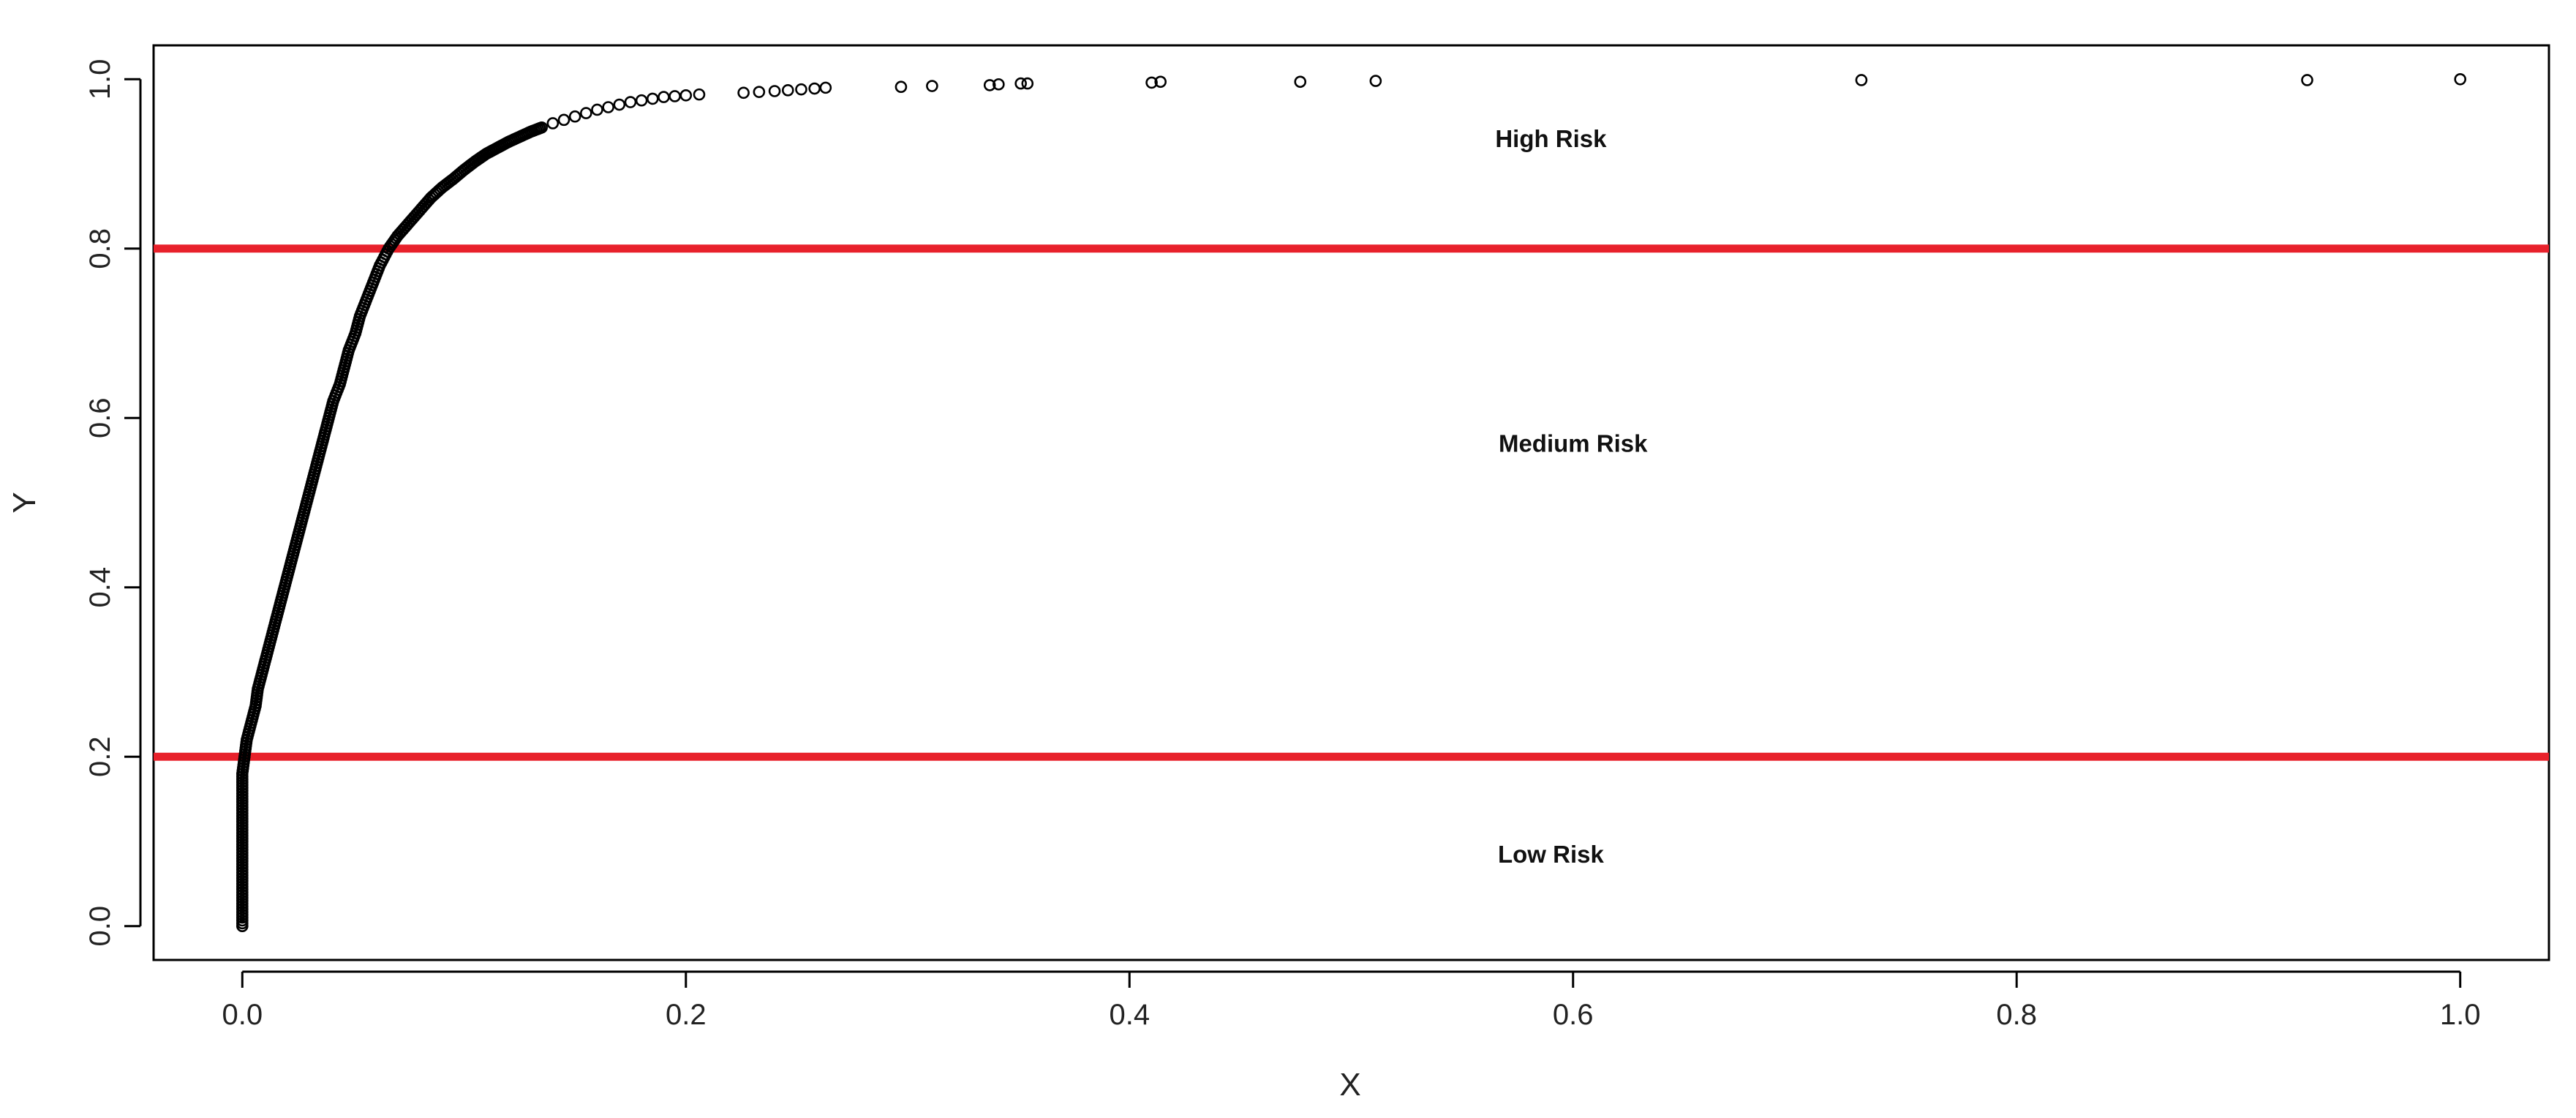  Describe the element at coordinates (1551, 854) in the screenshot. I see `region-label: Low Risk` at that location.